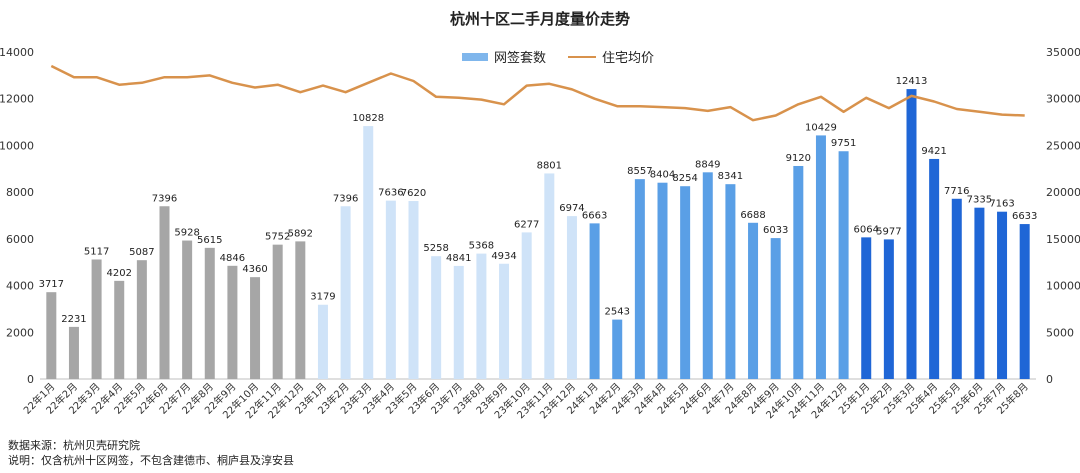 The height and width of the screenshot is (473, 1080). Describe the element at coordinates (481, 246) in the screenshot. I see `bar-data-label: 5368` at that location.